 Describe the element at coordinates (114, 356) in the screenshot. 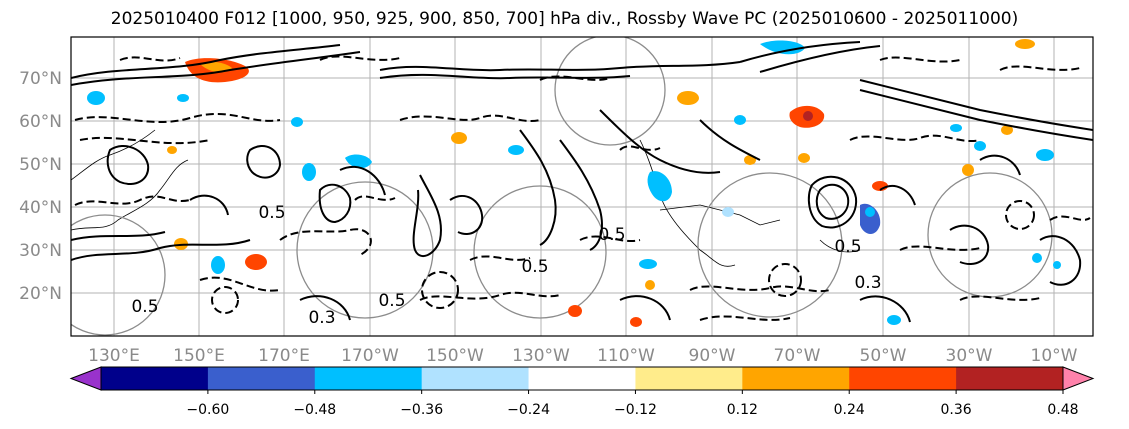

I see `lon-tick-label: 130°E` at that location.